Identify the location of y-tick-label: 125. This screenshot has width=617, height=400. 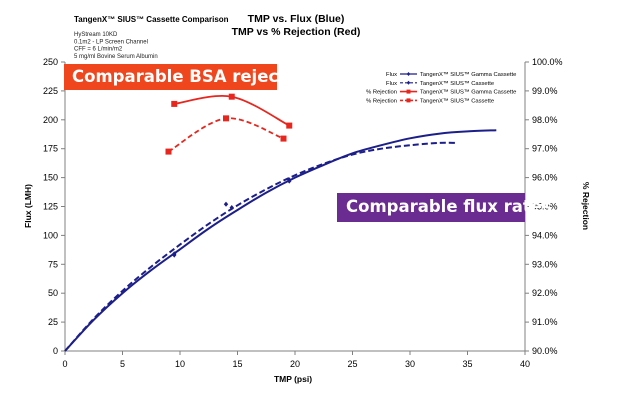
(50, 207).